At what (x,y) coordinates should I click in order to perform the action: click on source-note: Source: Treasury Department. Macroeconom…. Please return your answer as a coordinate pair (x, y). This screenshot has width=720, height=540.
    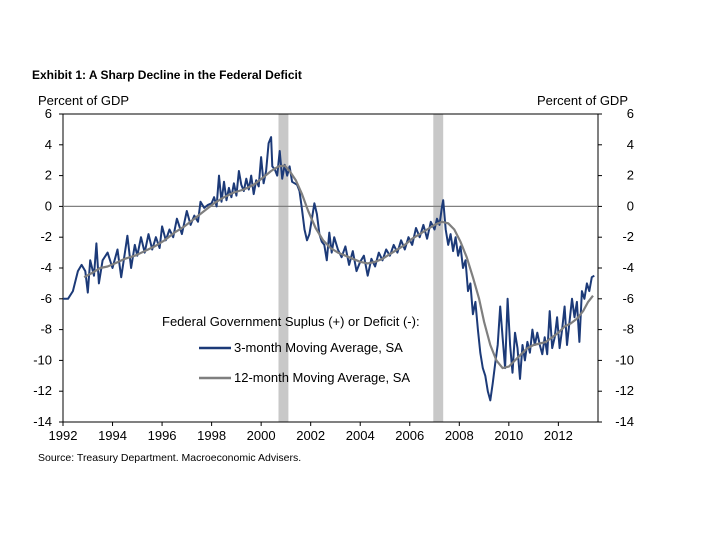
    Looking at the image, I should click on (170, 458).